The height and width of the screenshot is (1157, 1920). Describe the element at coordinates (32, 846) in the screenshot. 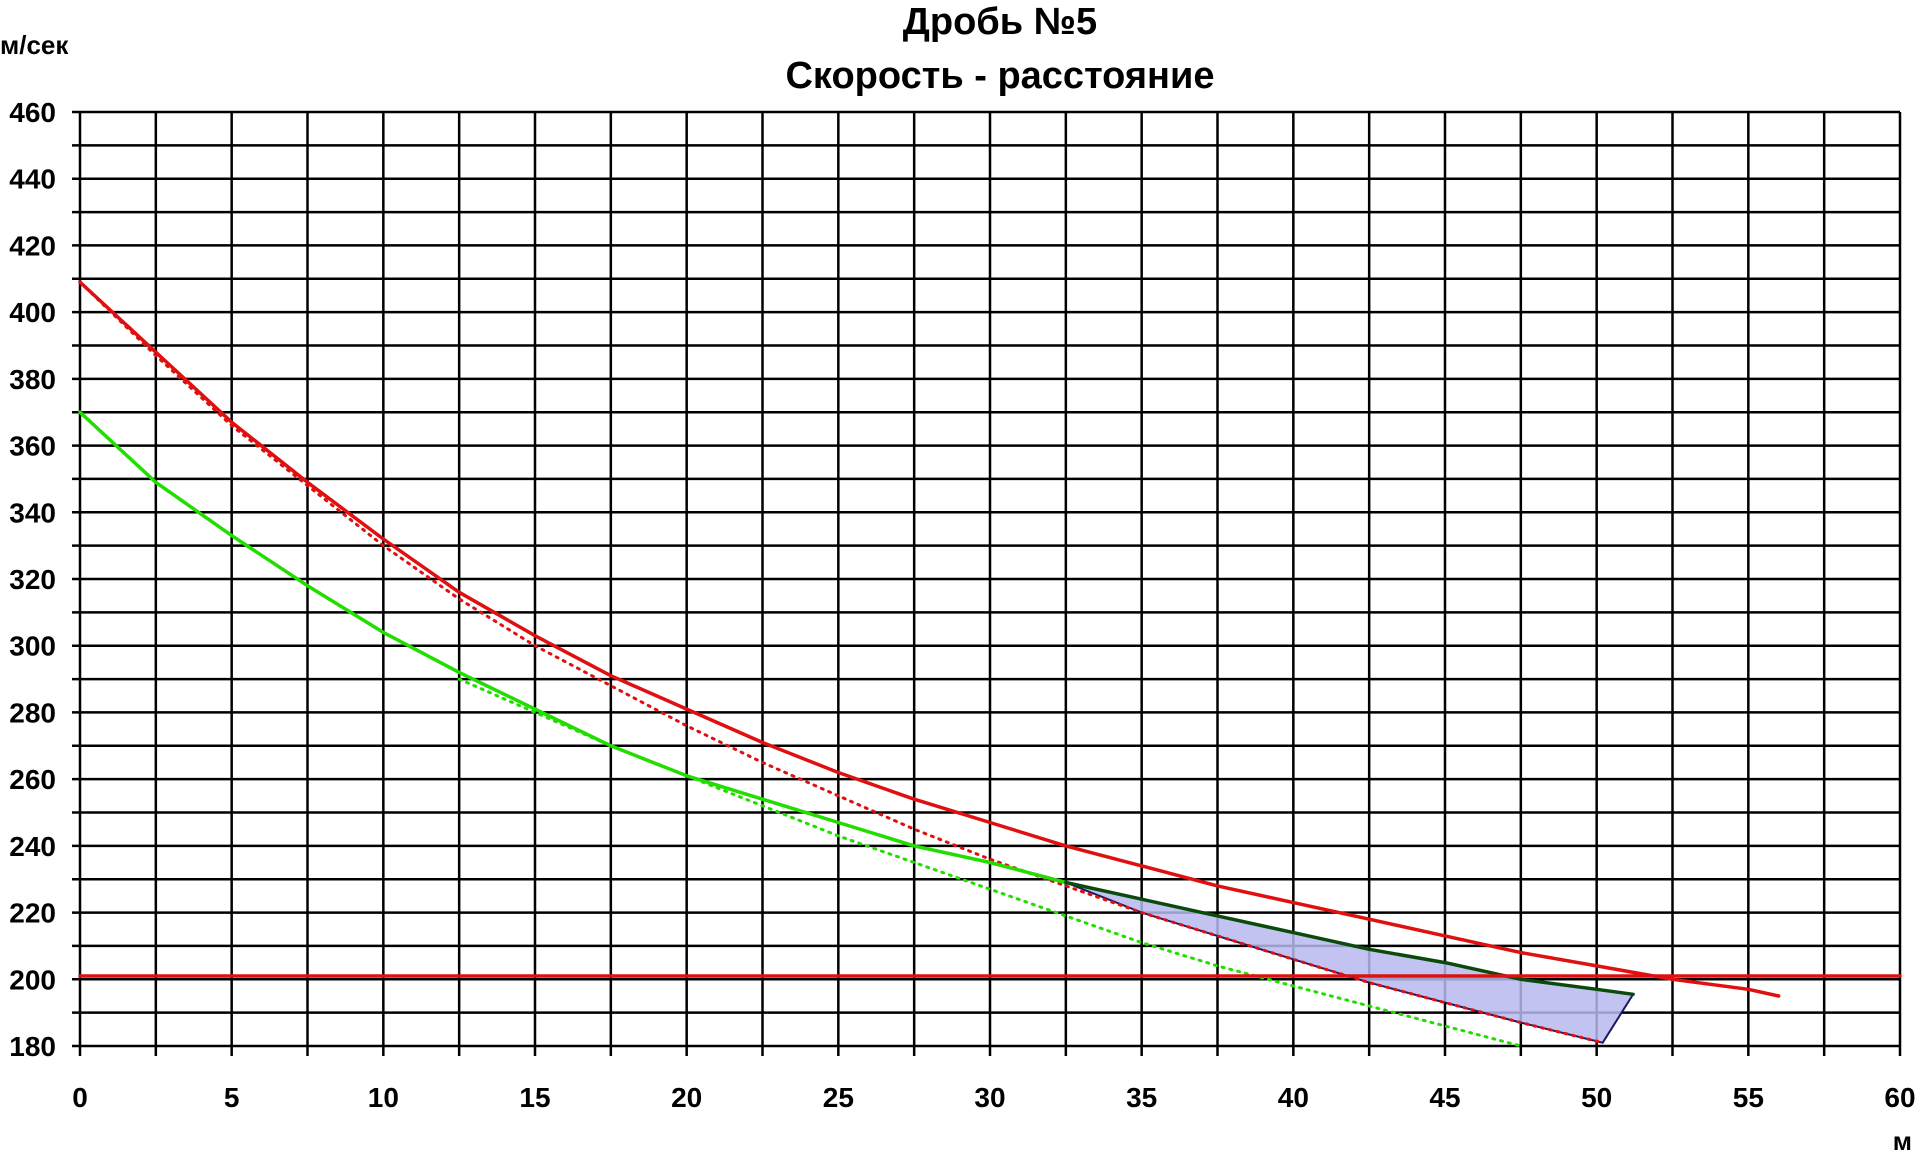

I see `y-tick-label: 240` at that location.